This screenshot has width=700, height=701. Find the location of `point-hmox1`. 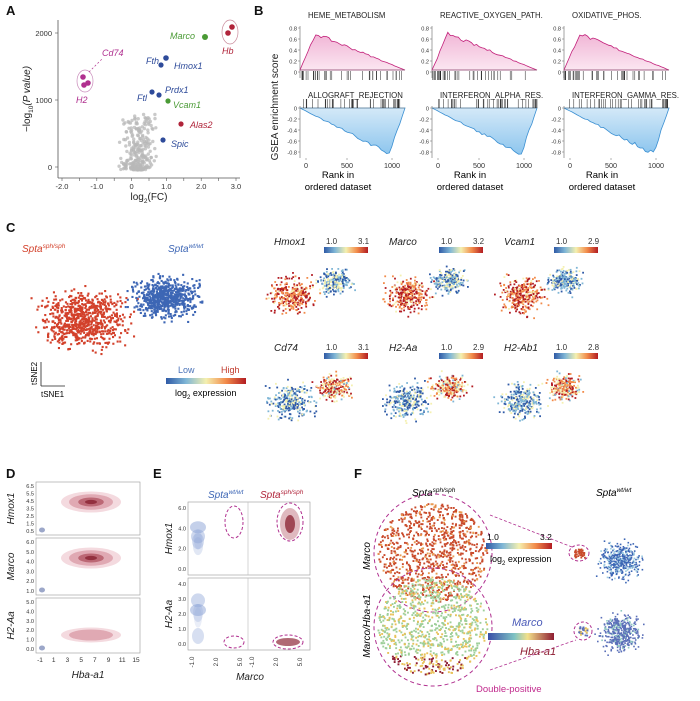

point-hmox1 is located at coordinates (166, 58).